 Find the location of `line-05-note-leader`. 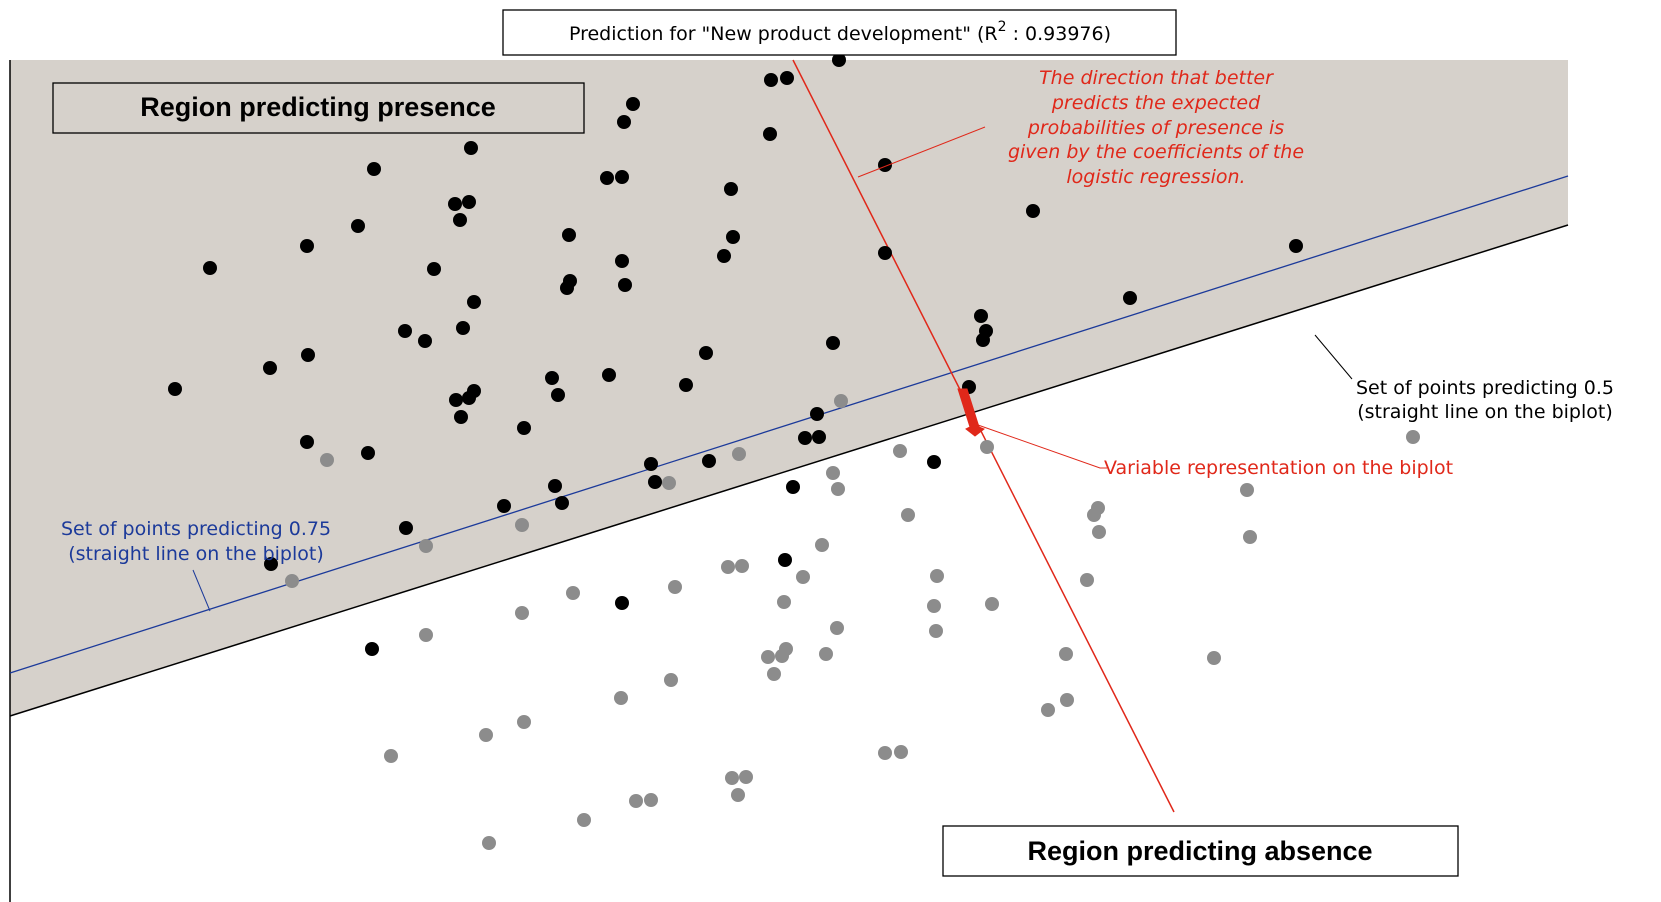

line-05-note-leader is located at coordinates (1333, 357).